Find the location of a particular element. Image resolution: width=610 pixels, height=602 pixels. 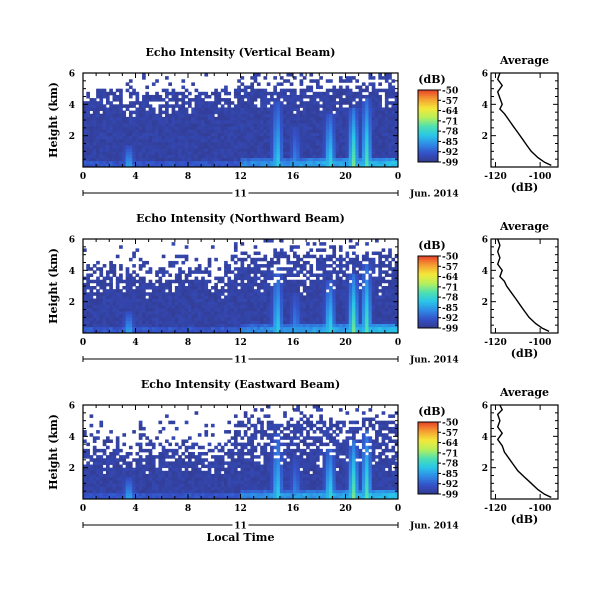

x-tick-label: 12 is located at coordinates (240, 177).